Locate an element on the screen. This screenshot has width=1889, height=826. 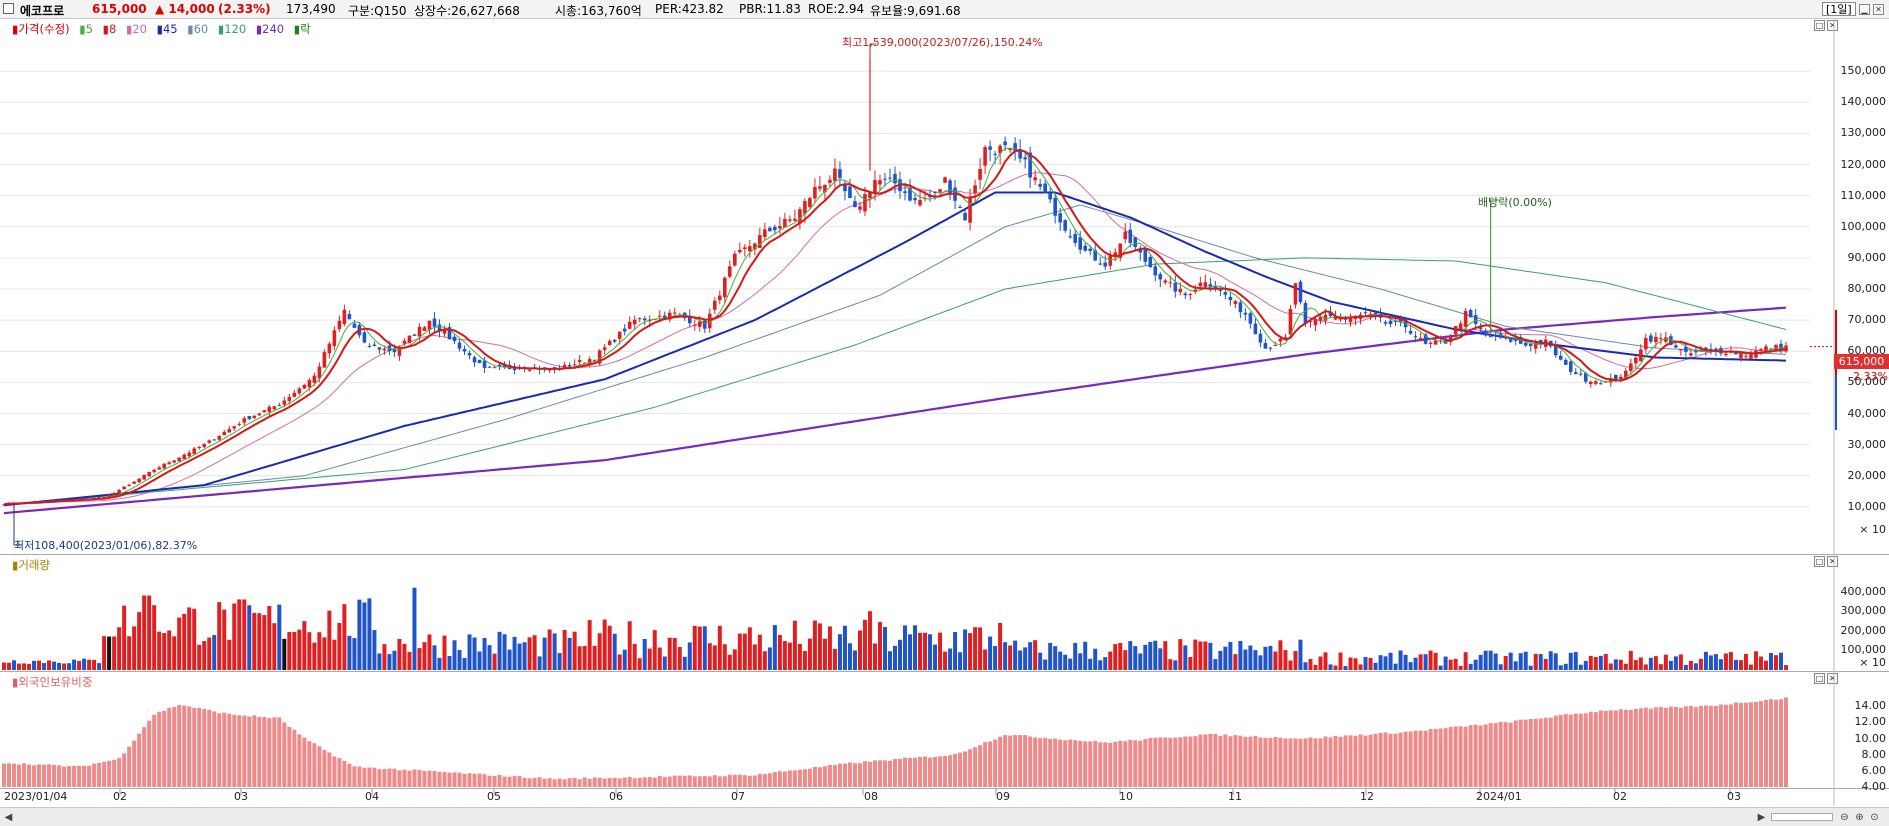
price-change-pct: (2.33%) is located at coordinates (244, 9).